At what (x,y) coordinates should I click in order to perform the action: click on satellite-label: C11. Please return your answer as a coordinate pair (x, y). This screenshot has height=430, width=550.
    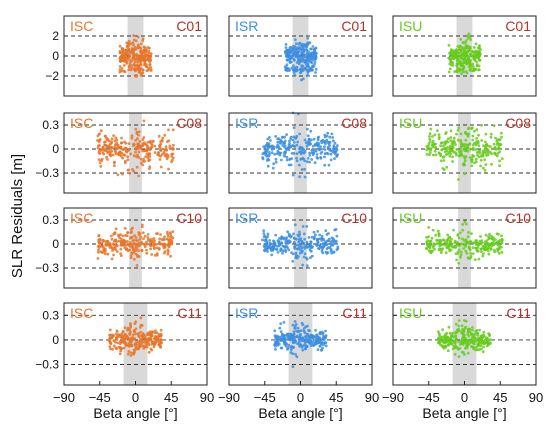
    Looking at the image, I should click on (354, 313).